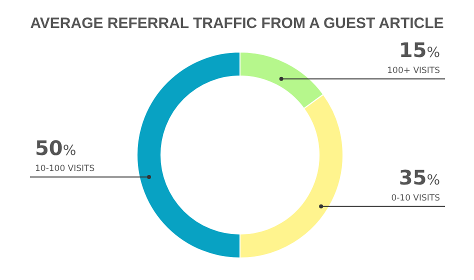 The height and width of the screenshot is (280, 474). I want to click on slice-label: 0-10 VISITS, so click(415, 198).